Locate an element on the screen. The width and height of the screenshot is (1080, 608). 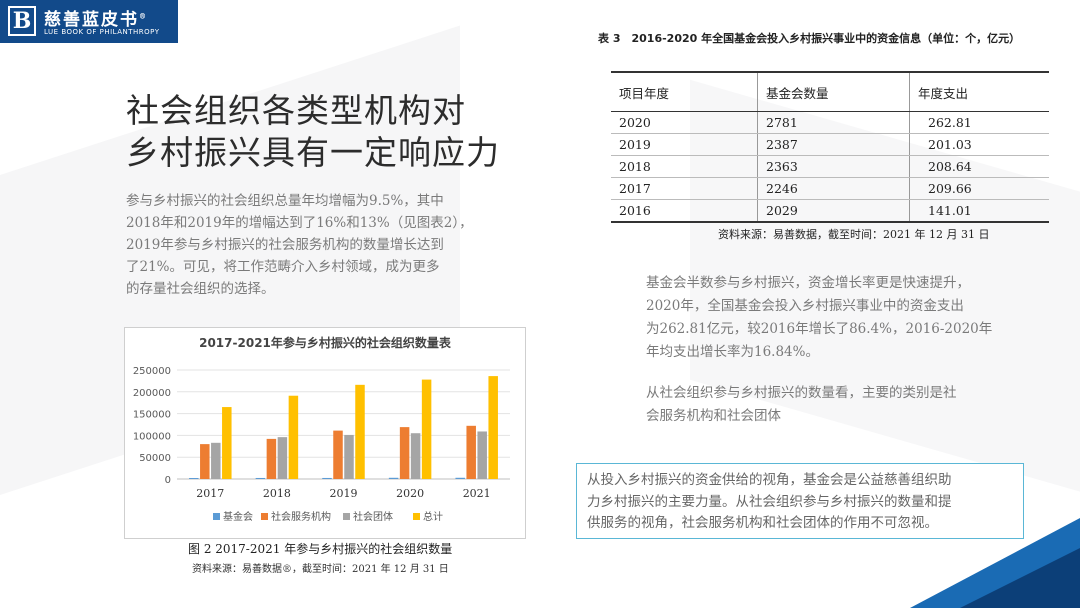
table-cell: 2246 is located at coordinates (833, 188).